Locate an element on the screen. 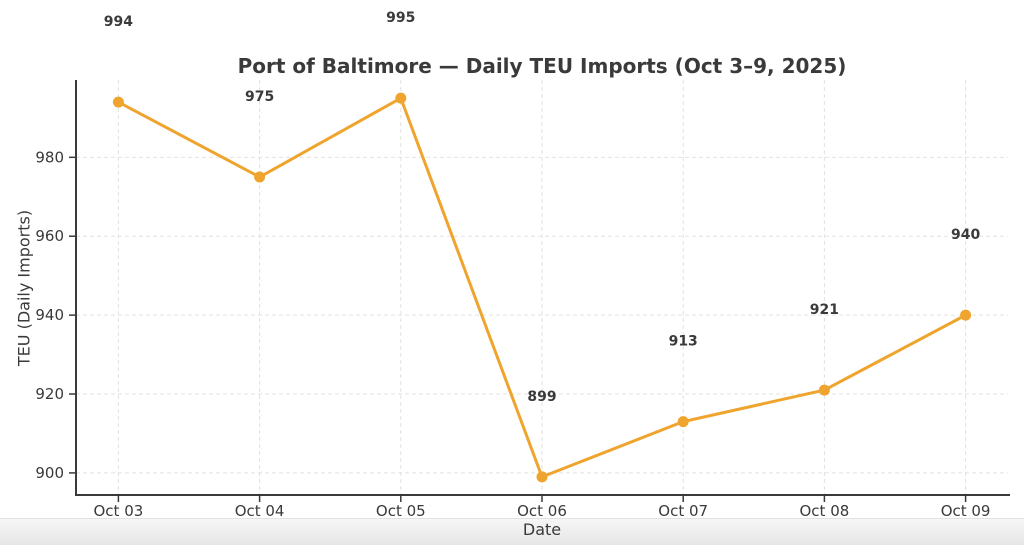  y-axis-label: TEU (Daily Imports) is located at coordinates (24, 288).